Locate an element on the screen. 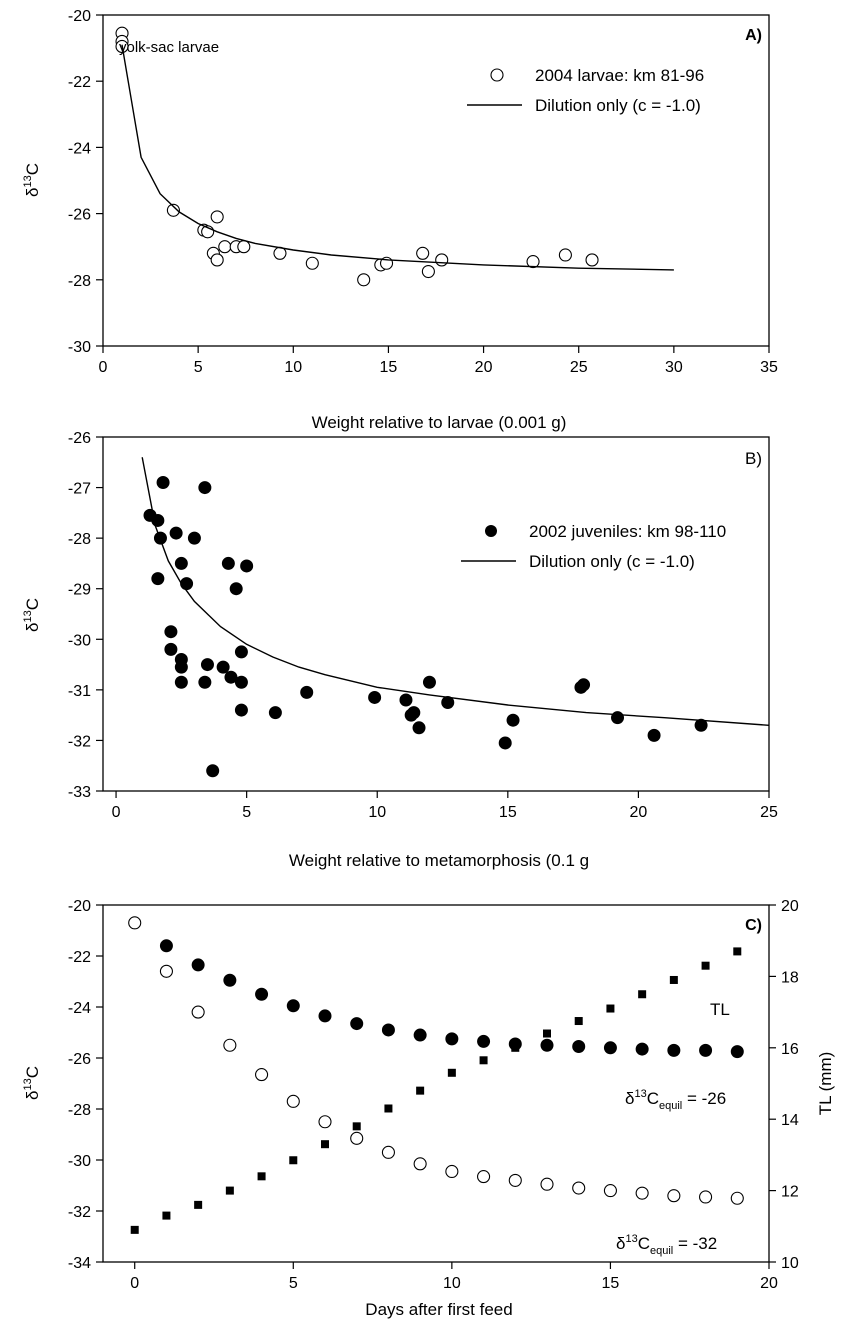 The image size is (853, 1323). annotation-equil-26: δ13Cequil = -26 is located at coordinates (675, 1100).